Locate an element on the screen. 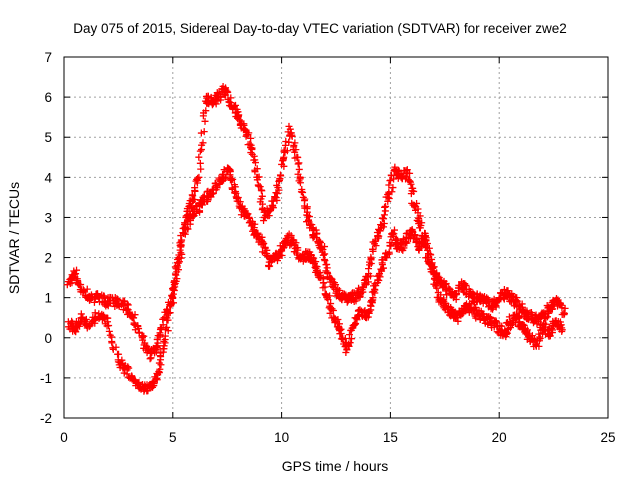  x-tick-label: 5 is located at coordinates (173, 437).